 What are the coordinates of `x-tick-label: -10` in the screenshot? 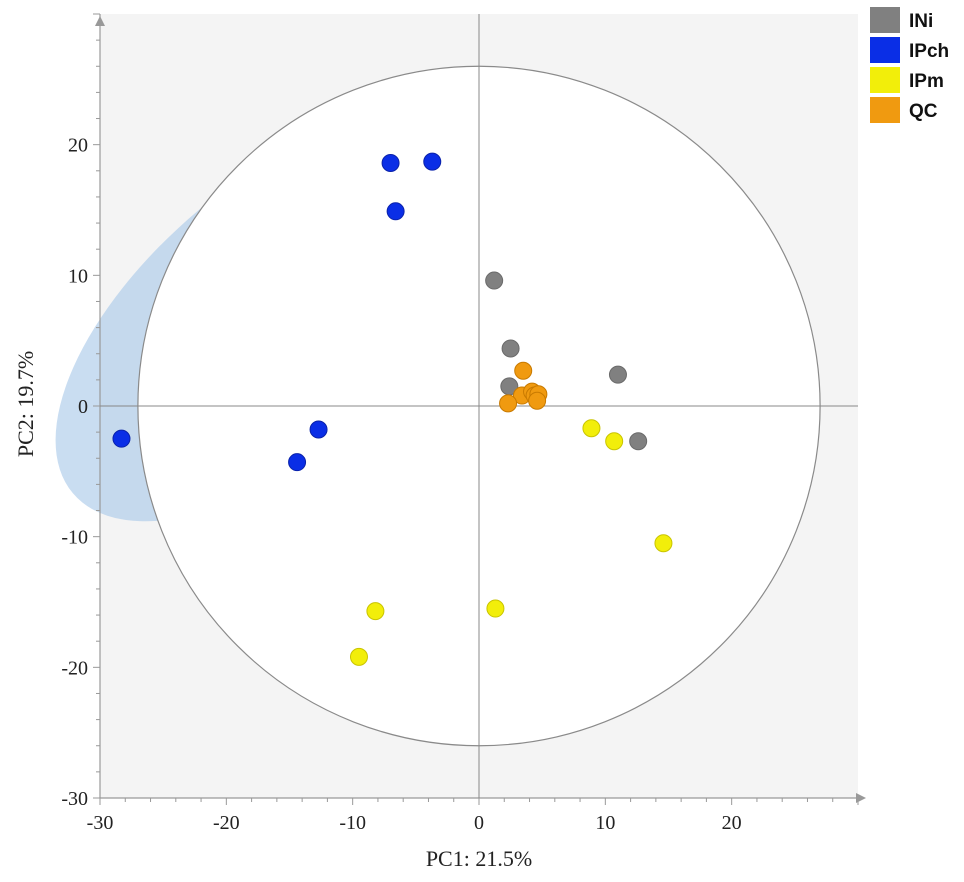 It's located at (352, 823).